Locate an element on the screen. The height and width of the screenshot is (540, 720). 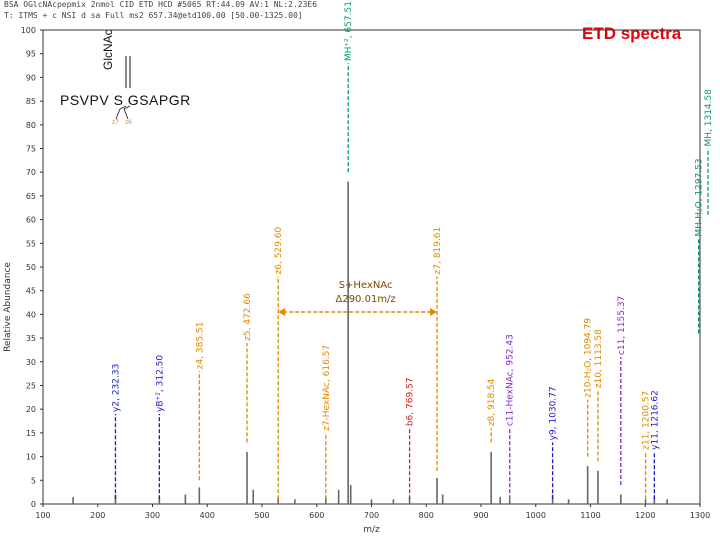
glycan-marker: z7 z6 is located at coordinates (122, 91).